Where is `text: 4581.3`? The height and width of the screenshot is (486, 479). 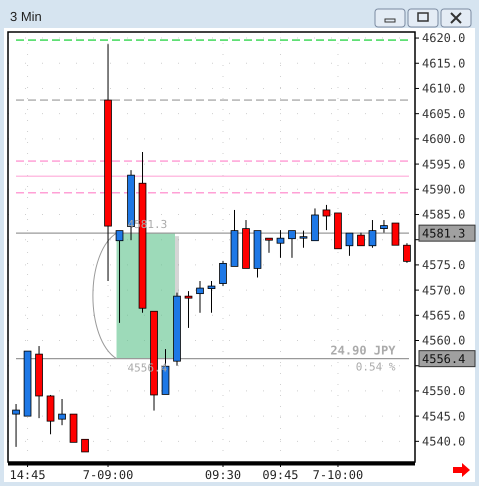
text: 4581.3 is located at coordinates (444, 233).